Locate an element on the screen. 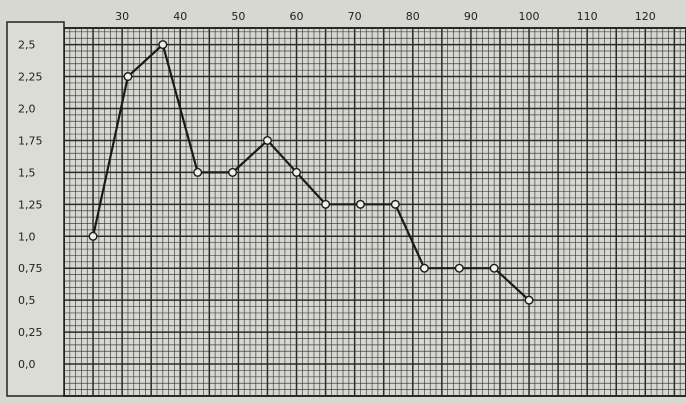 This screenshot has width=686, height=404. x-tick-label: 120 is located at coordinates (645, 16).